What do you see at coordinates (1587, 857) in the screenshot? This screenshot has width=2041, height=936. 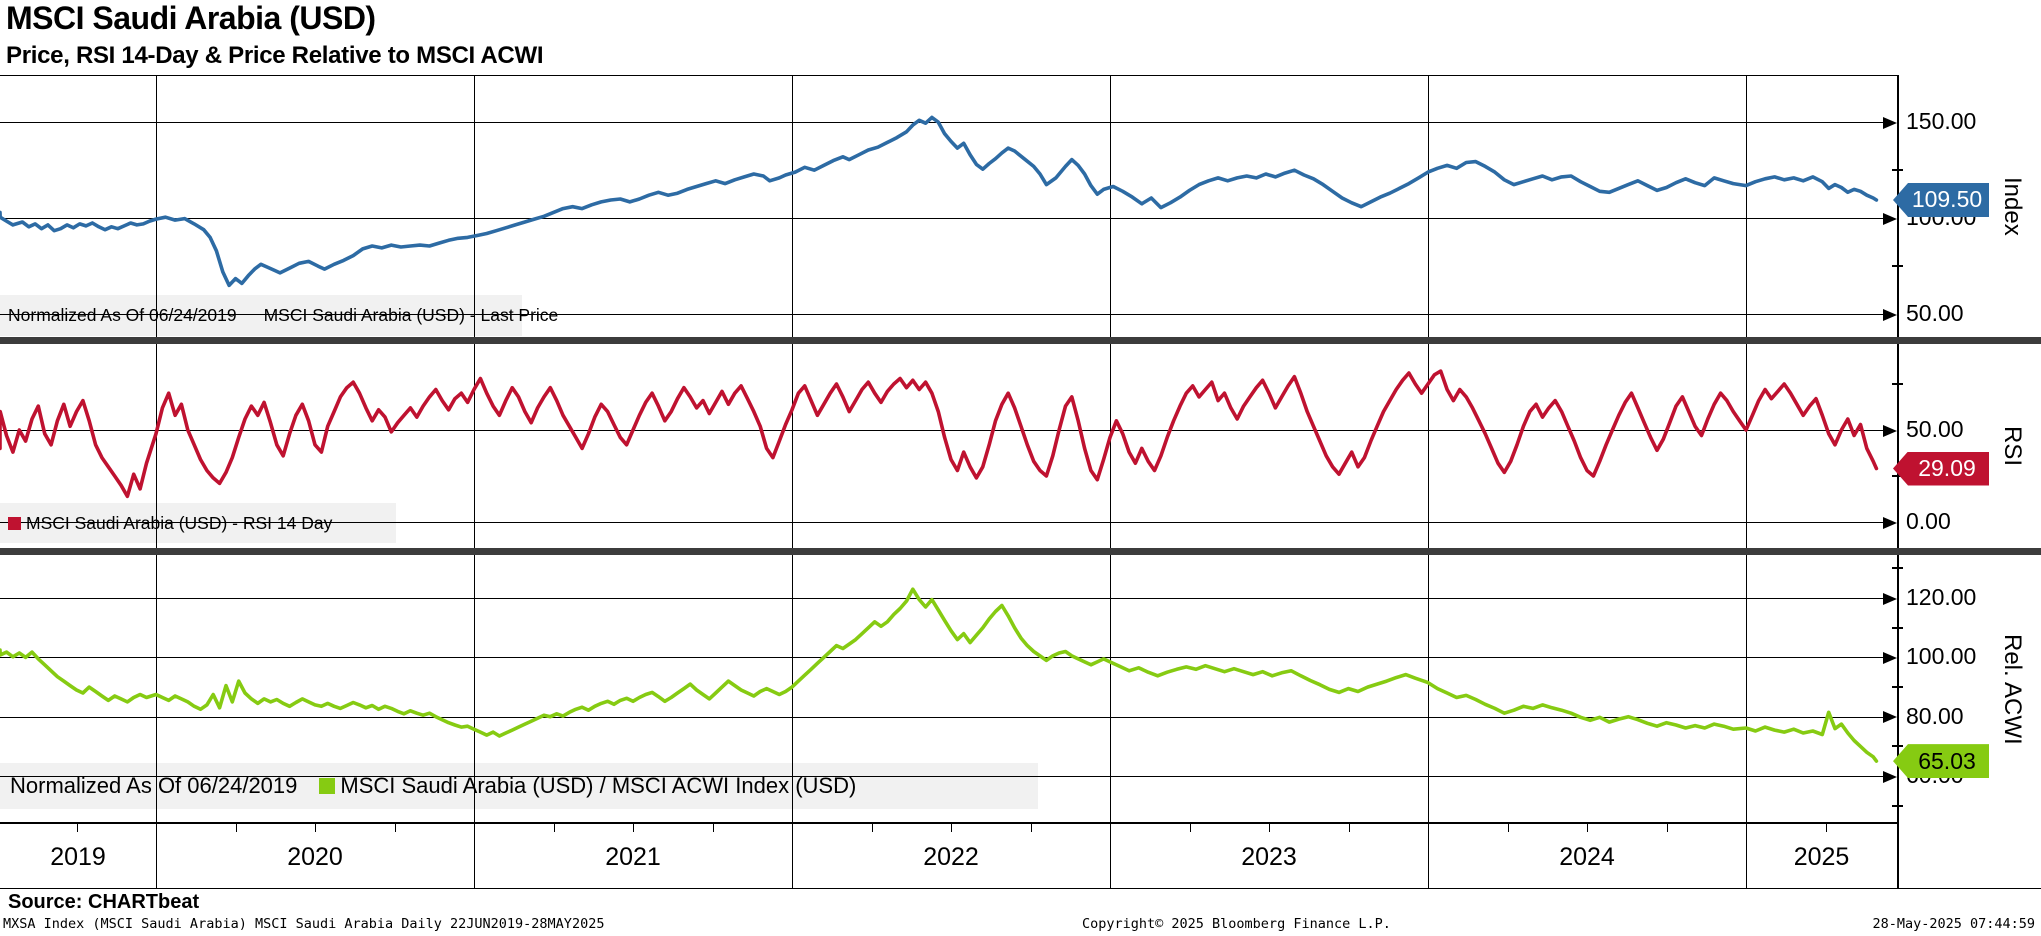 I see `x-axis-year-label: 2024` at bounding box center [1587, 857].